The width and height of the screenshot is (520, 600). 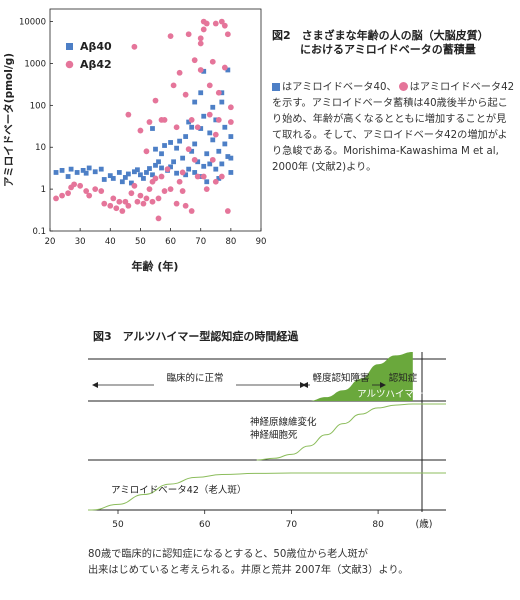 I want to click on y-tick-label: 1, so click(x=43, y=190).